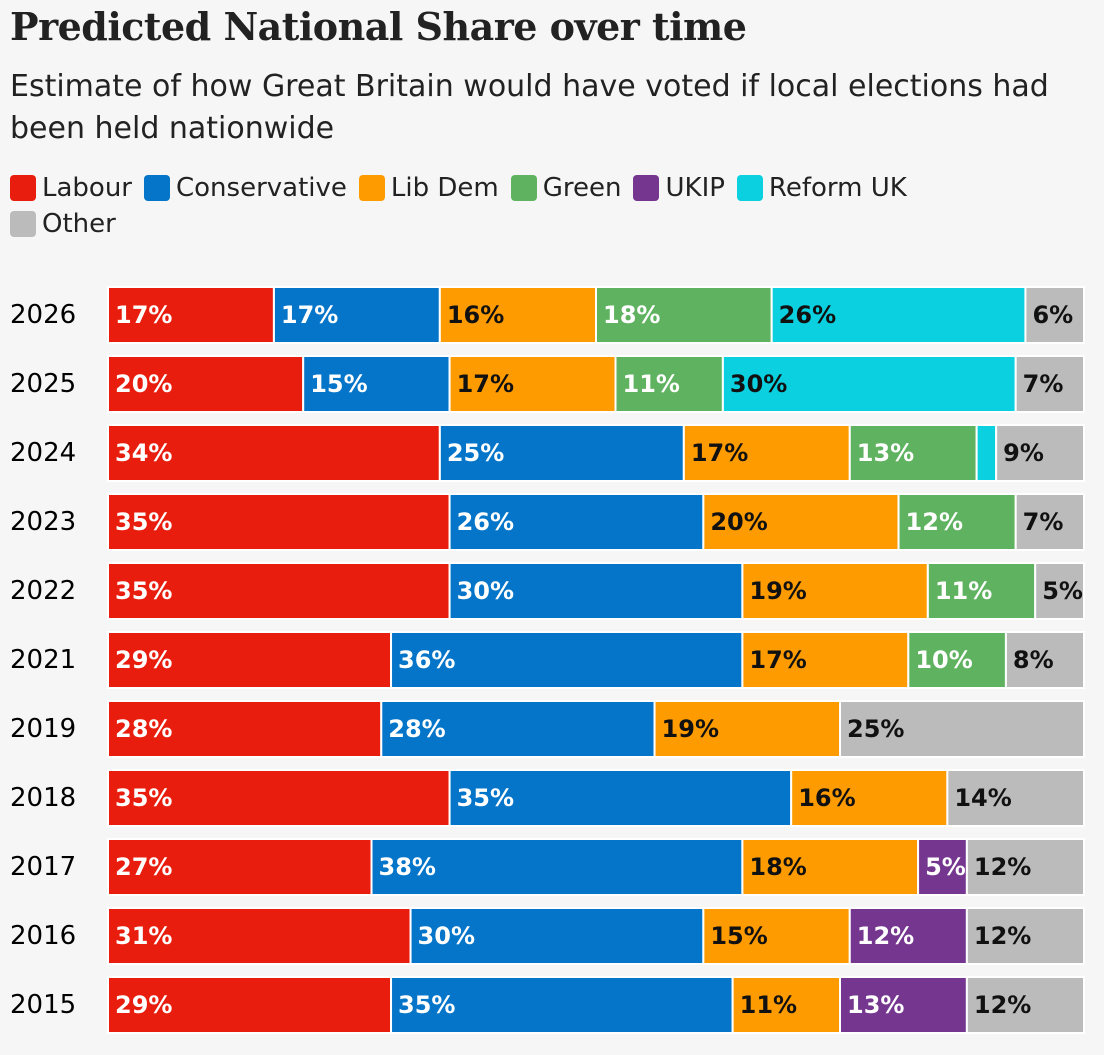 This screenshot has width=1104, height=1055. What do you see at coordinates (43, 522) in the screenshot?
I see `y-tick-label: 2023` at bounding box center [43, 522].